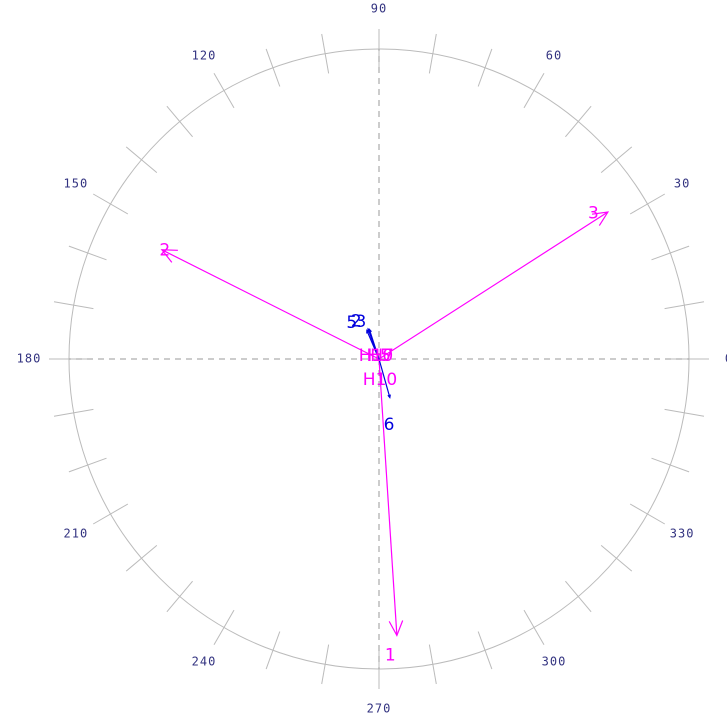 The height and width of the screenshot is (717, 727). I want to click on annotation: H5, so click(379, 356).